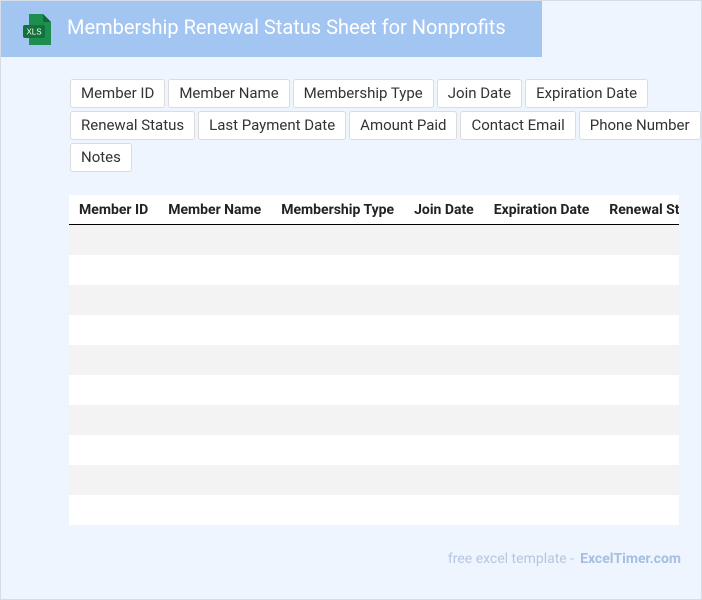 Image resolution: width=702 pixels, height=600 pixels. Describe the element at coordinates (518, 125) in the screenshot. I see `field-chip: Contact Email` at that location.